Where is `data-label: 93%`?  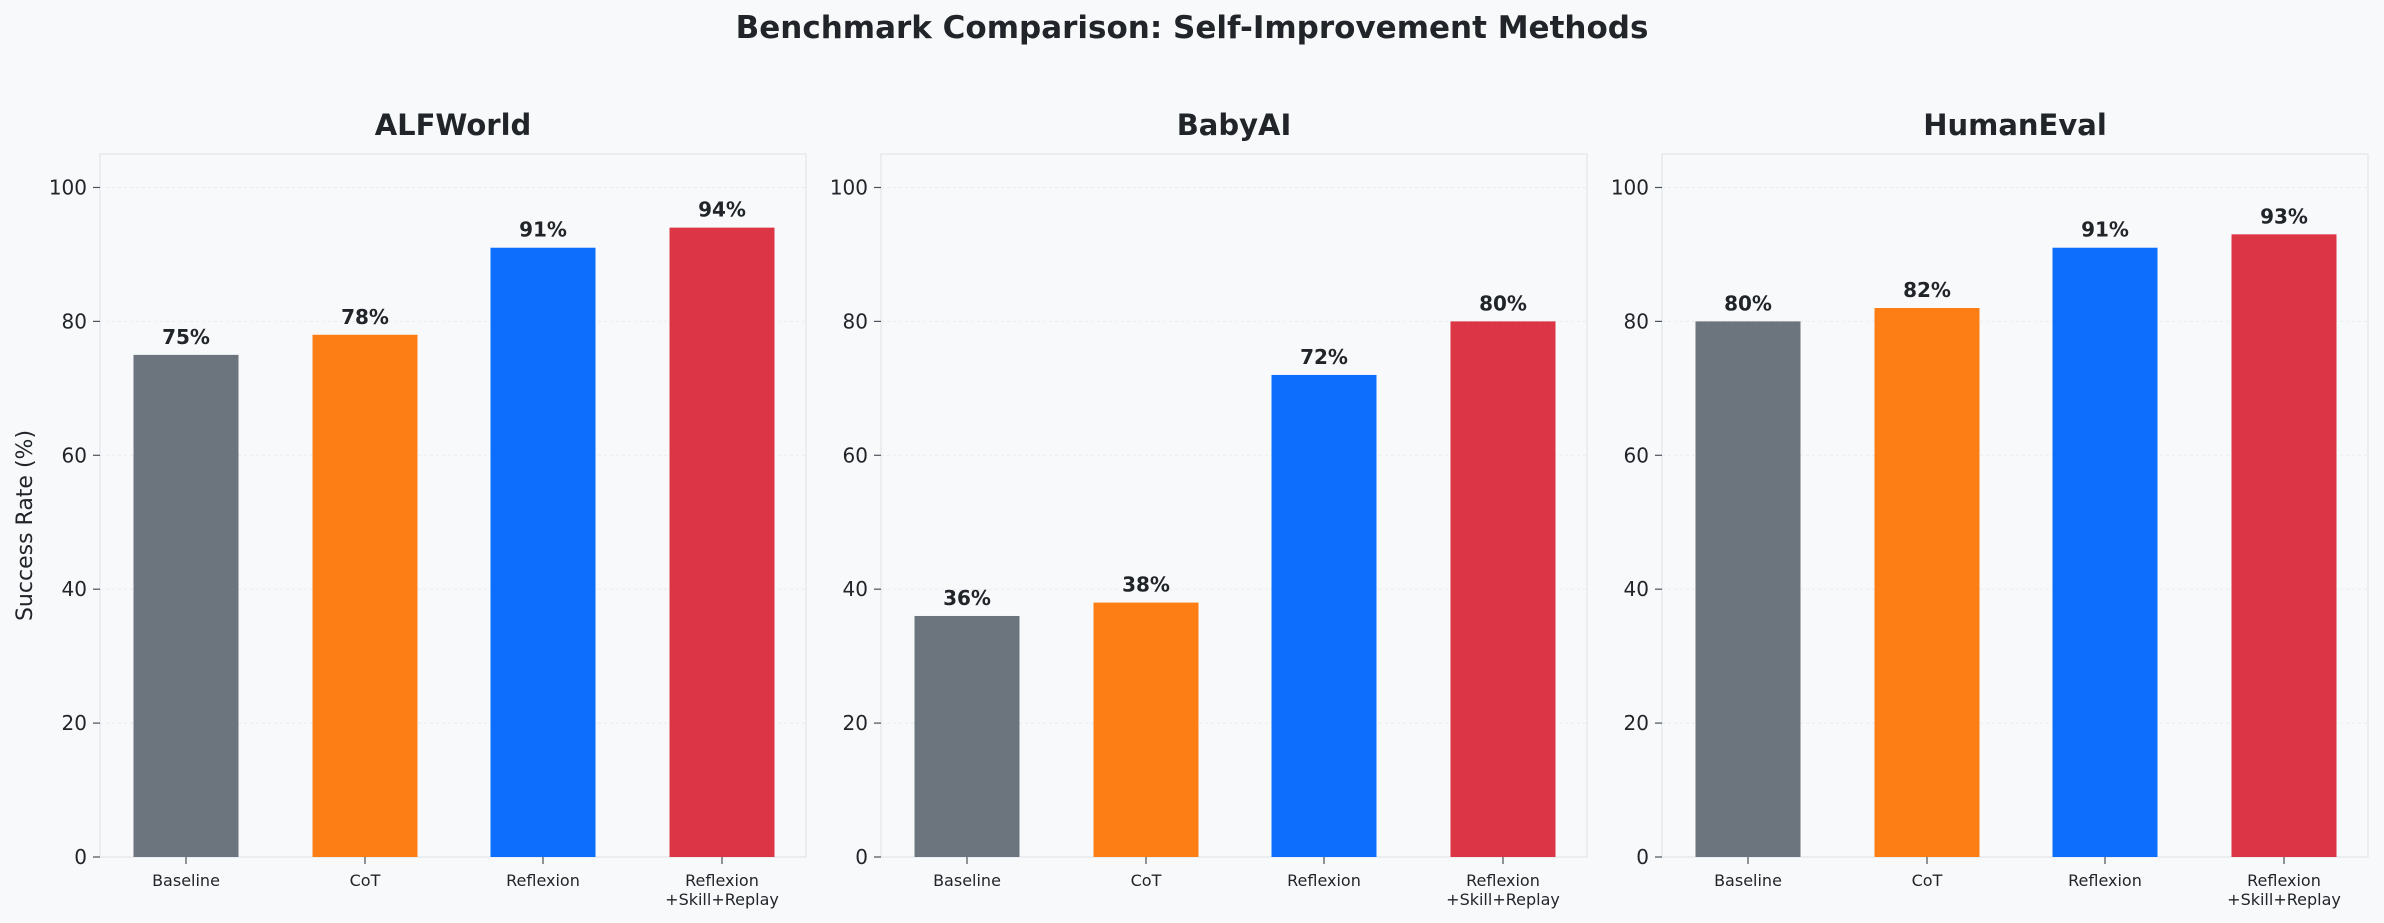
data-label: 93% is located at coordinates (2284, 216).